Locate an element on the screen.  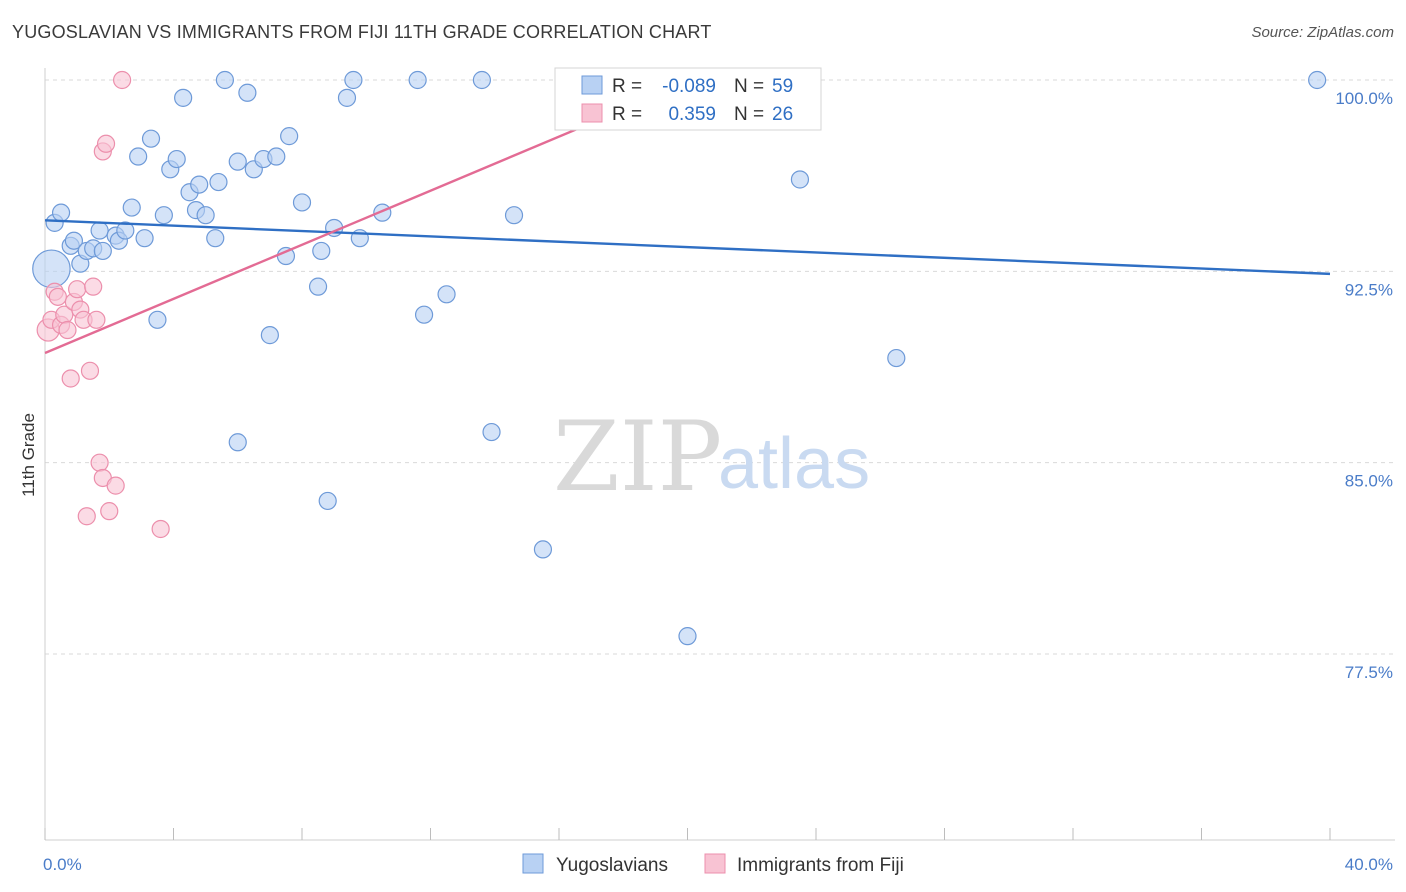
series-legend-swatch-fiji is located at coordinates (715, 863).